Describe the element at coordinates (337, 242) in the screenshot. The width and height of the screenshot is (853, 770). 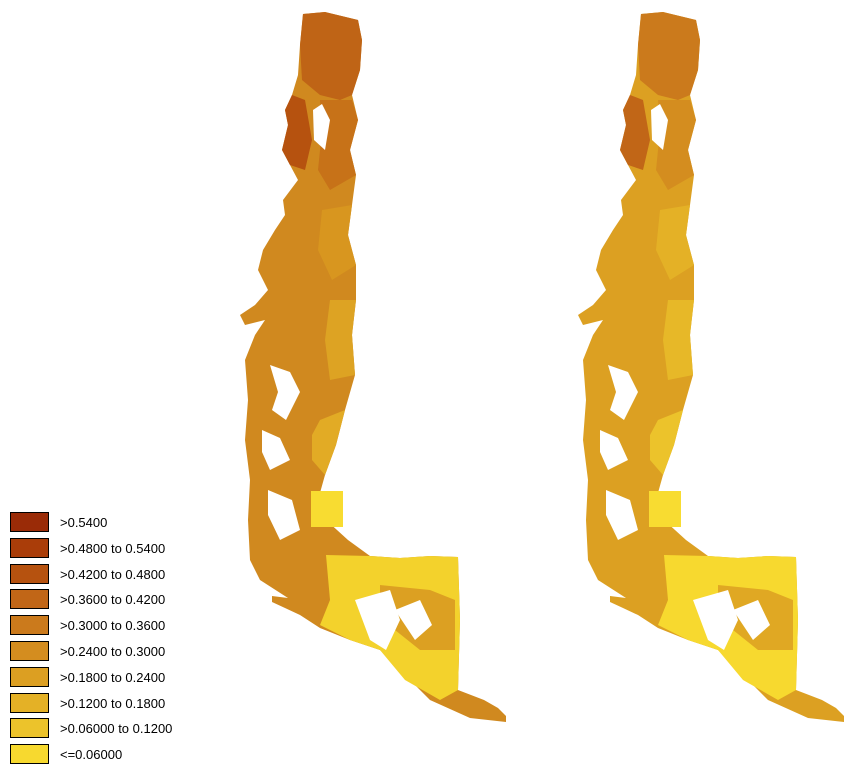
I see `left-map-mid-zone` at that location.